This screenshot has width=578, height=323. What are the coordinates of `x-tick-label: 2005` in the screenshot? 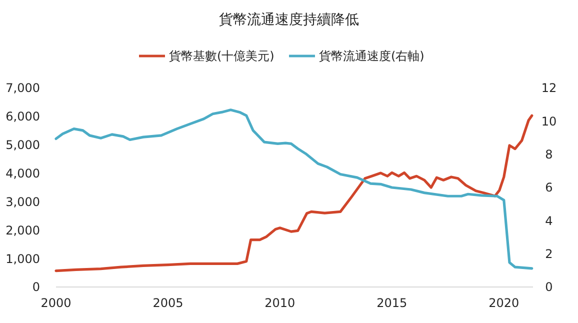 It's located at (168, 303).